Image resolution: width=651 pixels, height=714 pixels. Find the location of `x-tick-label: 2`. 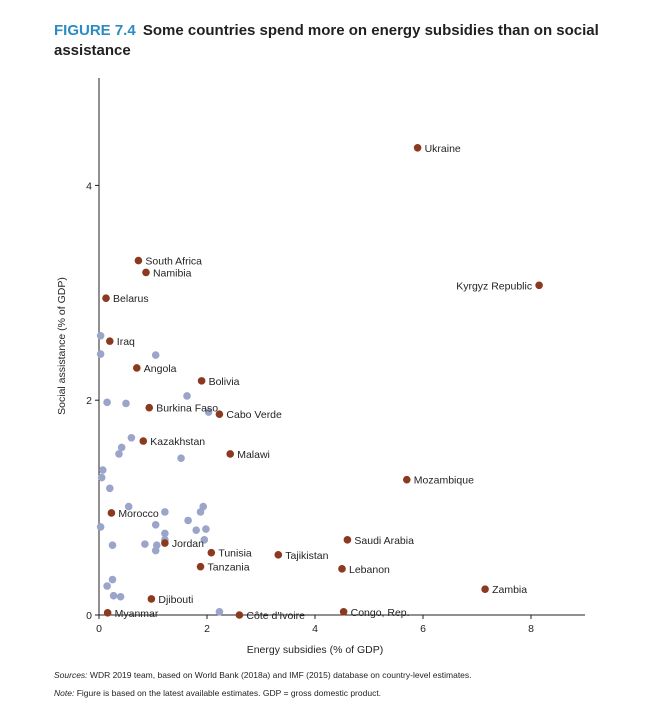

x-tick-label: 2 is located at coordinates (207, 629).